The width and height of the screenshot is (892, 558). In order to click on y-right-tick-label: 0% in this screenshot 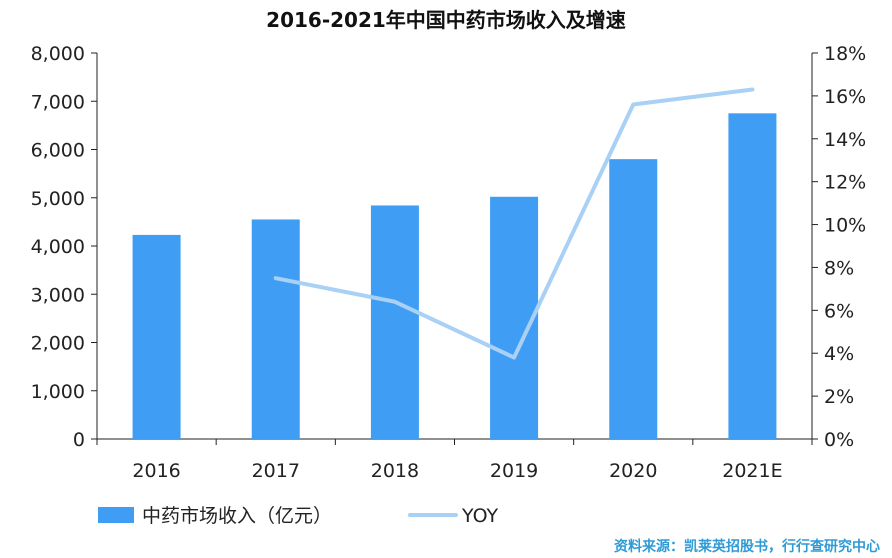, I will do `click(839, 440)`.